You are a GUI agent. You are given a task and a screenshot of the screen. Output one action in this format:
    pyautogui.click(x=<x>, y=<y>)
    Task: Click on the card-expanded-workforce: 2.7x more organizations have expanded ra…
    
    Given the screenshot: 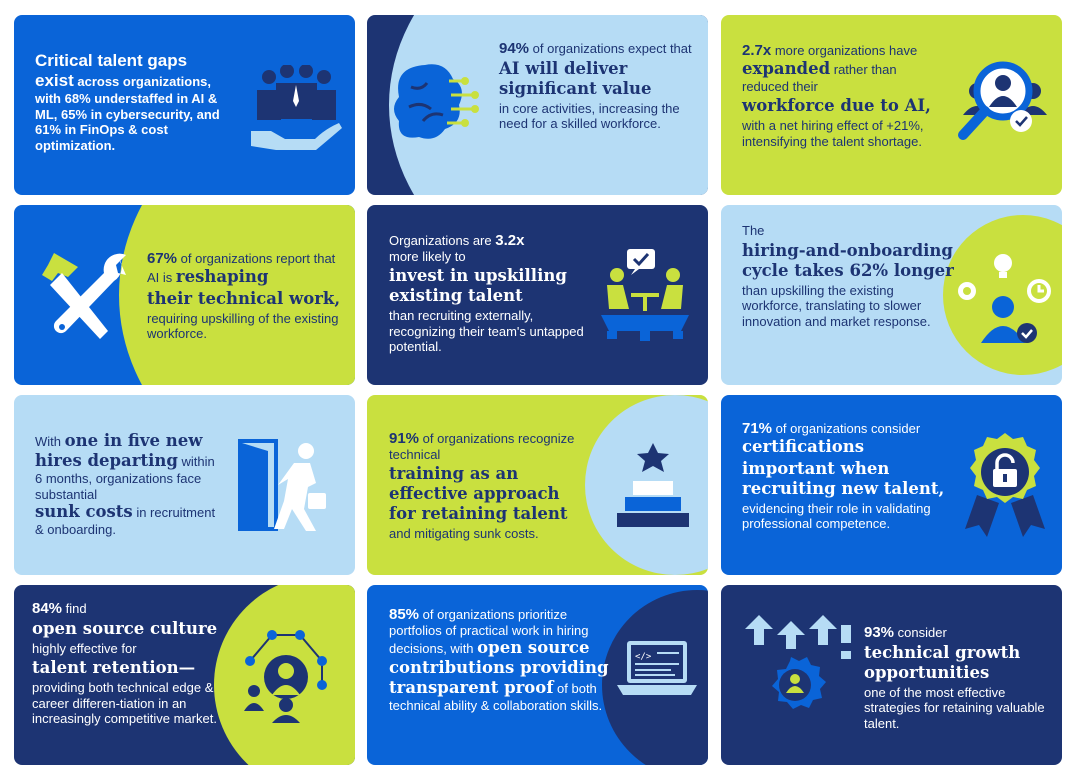 What is the action you would take?
    pyautogui.click(x=891, y=105)
    